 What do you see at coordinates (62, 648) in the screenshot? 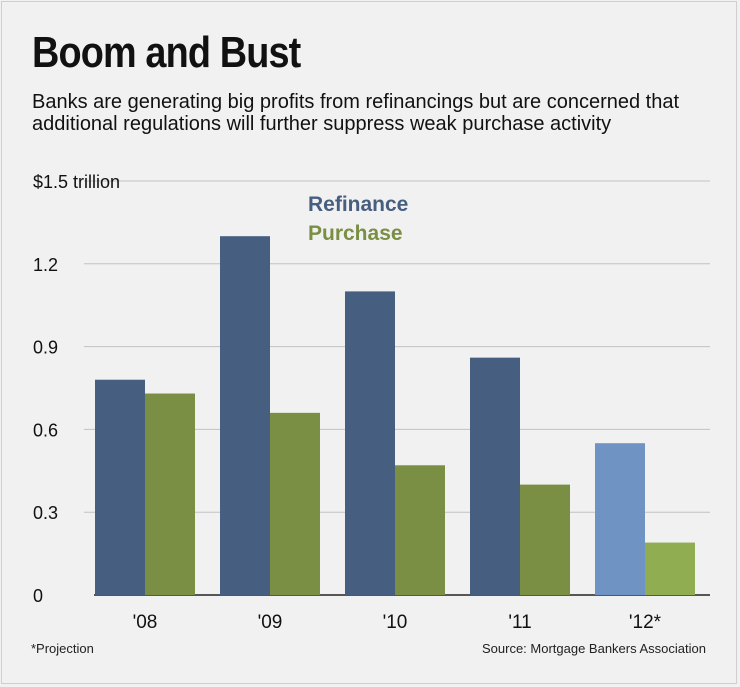
I see `footnote: *Projection` at bounding box center [62, 648].